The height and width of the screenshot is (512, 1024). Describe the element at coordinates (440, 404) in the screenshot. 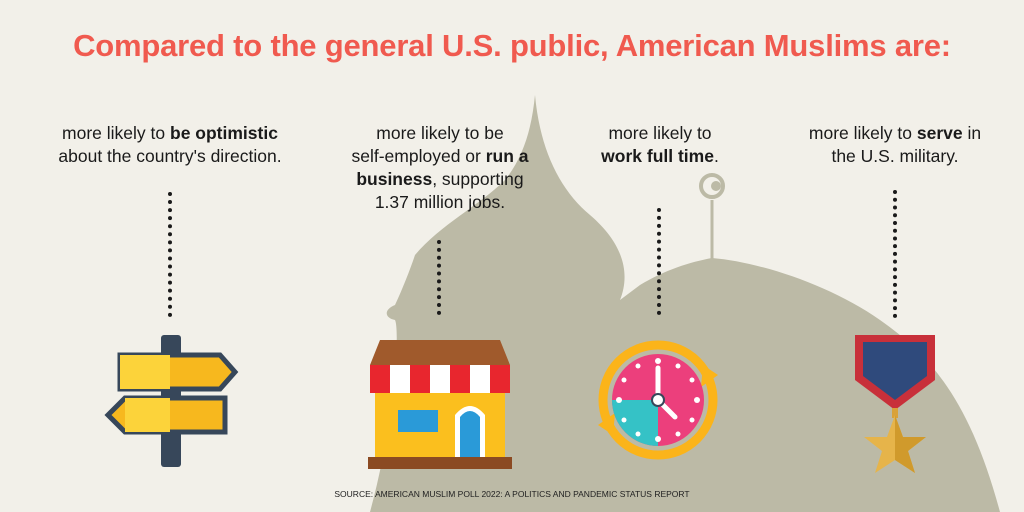

I see `storefront-icon` at that location.